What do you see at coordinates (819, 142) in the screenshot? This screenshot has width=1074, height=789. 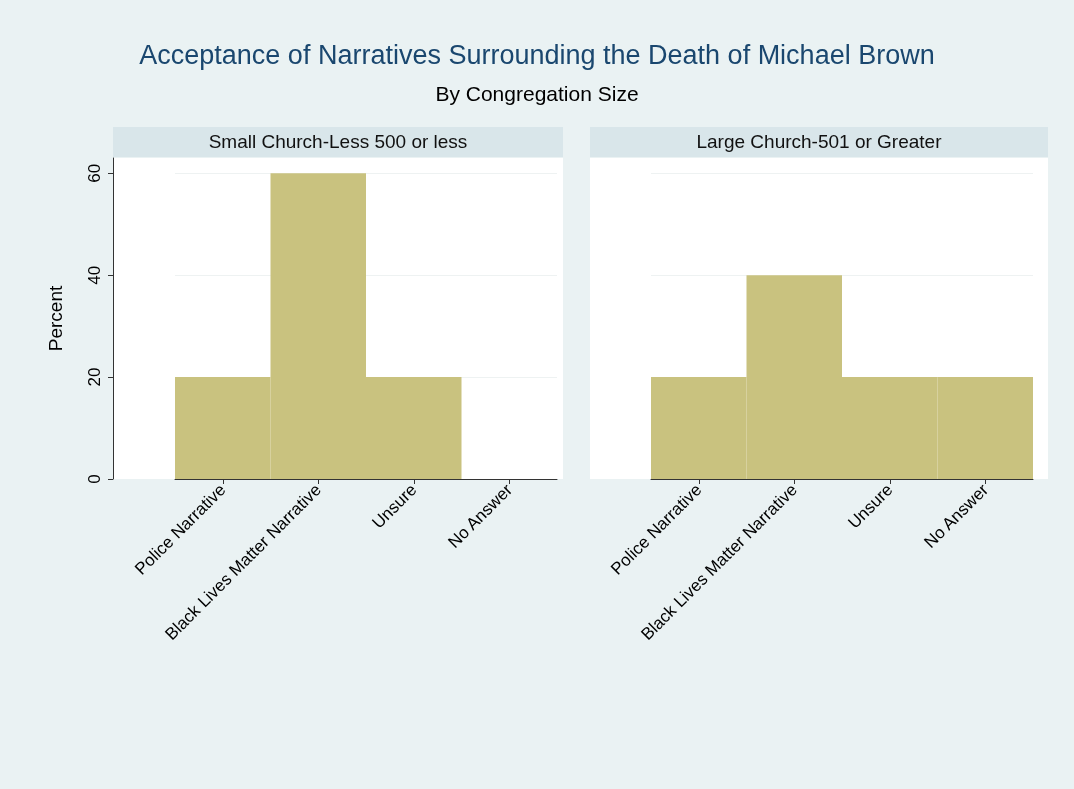 I see `text: Large Church-501 or Greater` at bounding box center [819, 142].